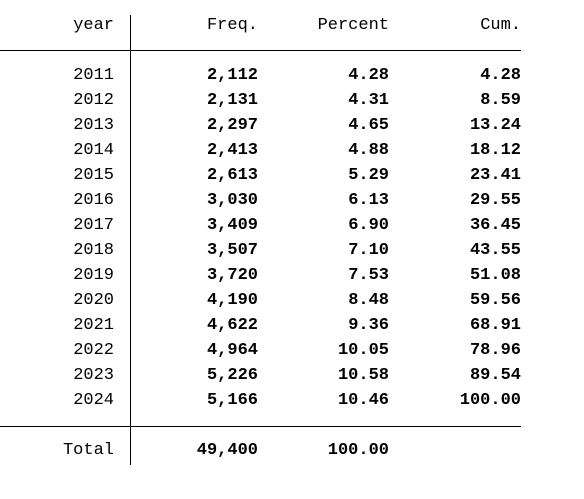 The width and height of the screenshot is (584, 499). Describe the element at coordinates (93, 375) in the screenshot. I see `row-label: 2023` at that location.